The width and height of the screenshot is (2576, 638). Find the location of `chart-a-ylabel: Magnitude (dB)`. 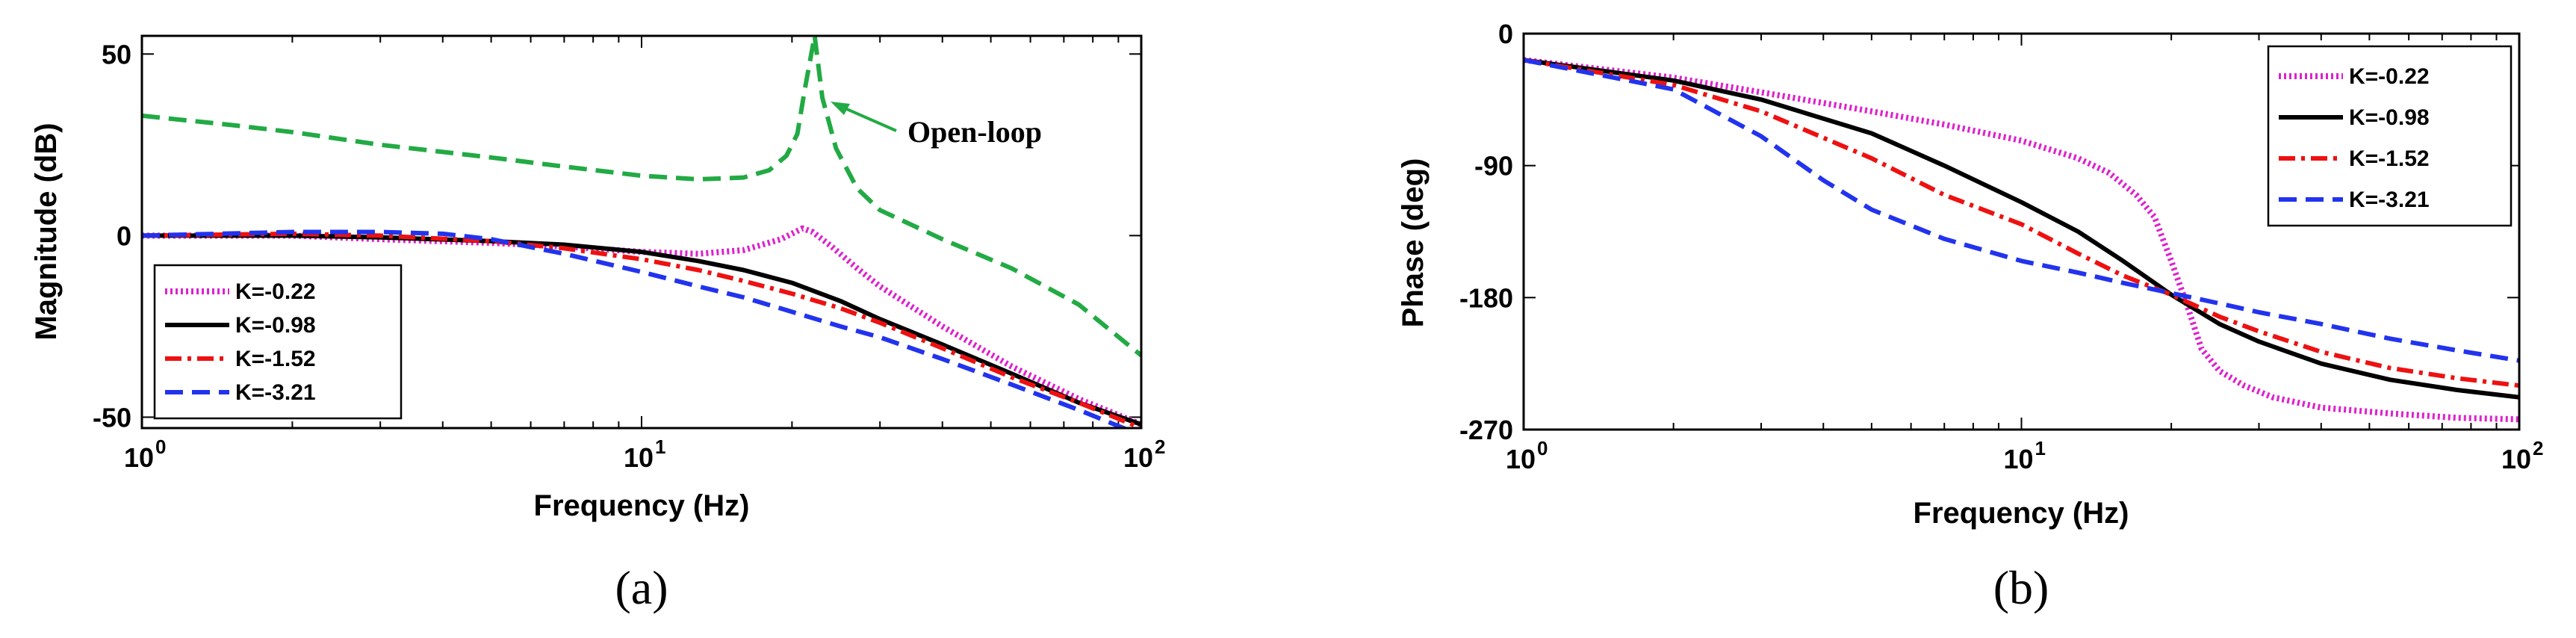

chart-a-ylabel: Magnitude (dB) is located at coordinates (46, 232).